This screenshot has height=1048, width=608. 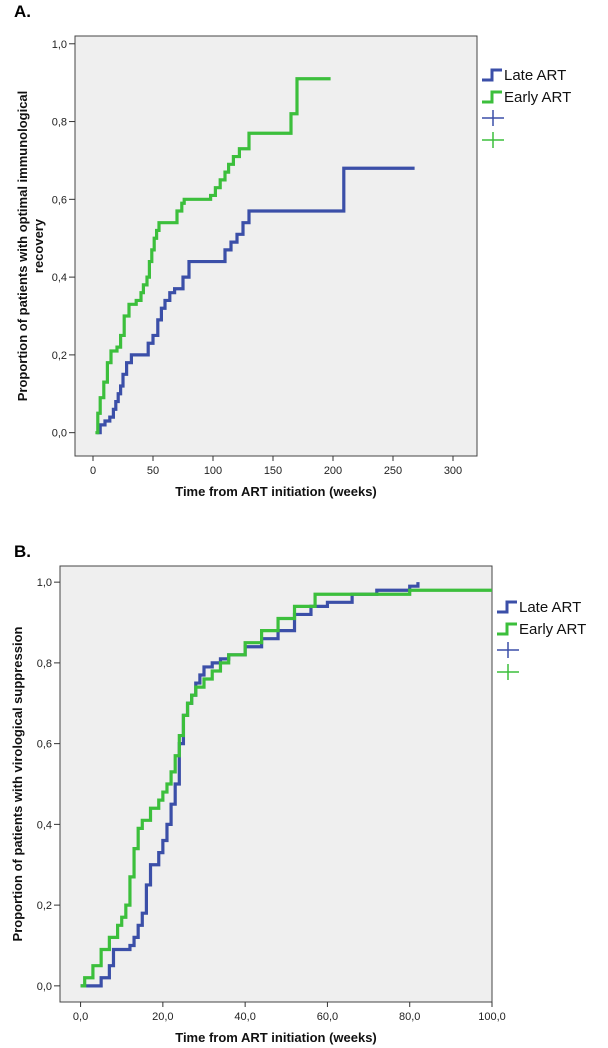 What do you see at coordinates (38, 245) in the screenshot?
I see `y-axis-title-line-2: recovery` at bounding box center [38, 245].